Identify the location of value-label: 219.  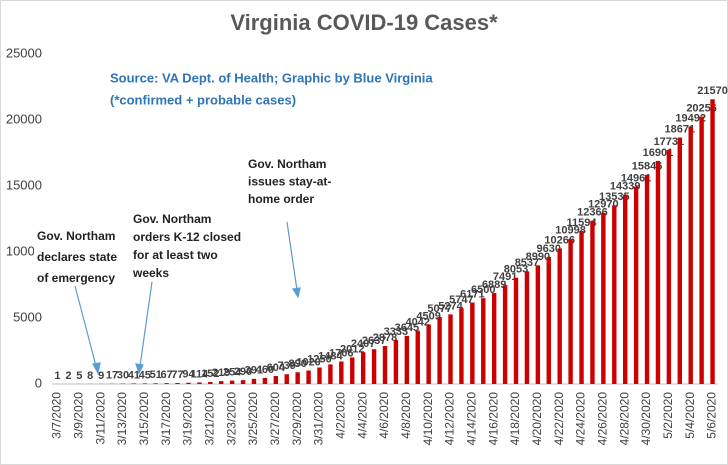
(221, 373).